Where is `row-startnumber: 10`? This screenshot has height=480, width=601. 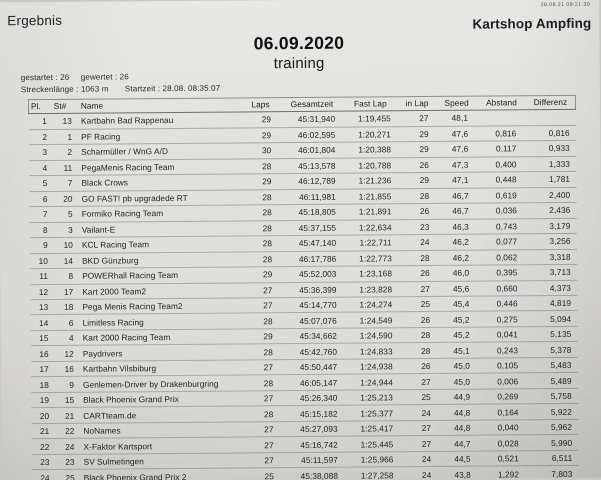
row-startnumber: 10 is located at coordinates (65, 245).